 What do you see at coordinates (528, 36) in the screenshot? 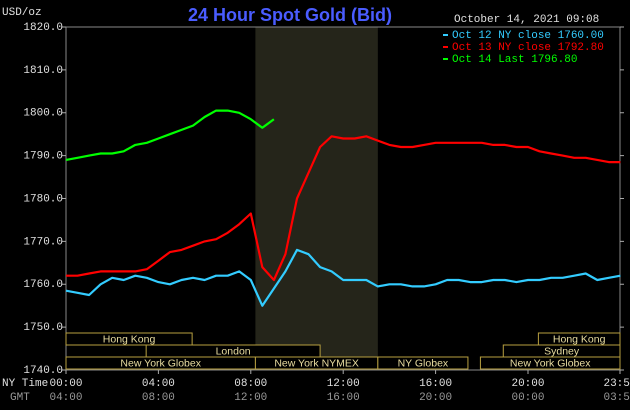
I see `legend-label: Oct 12 NY close 1760.00` at bounding box center [528, 36].